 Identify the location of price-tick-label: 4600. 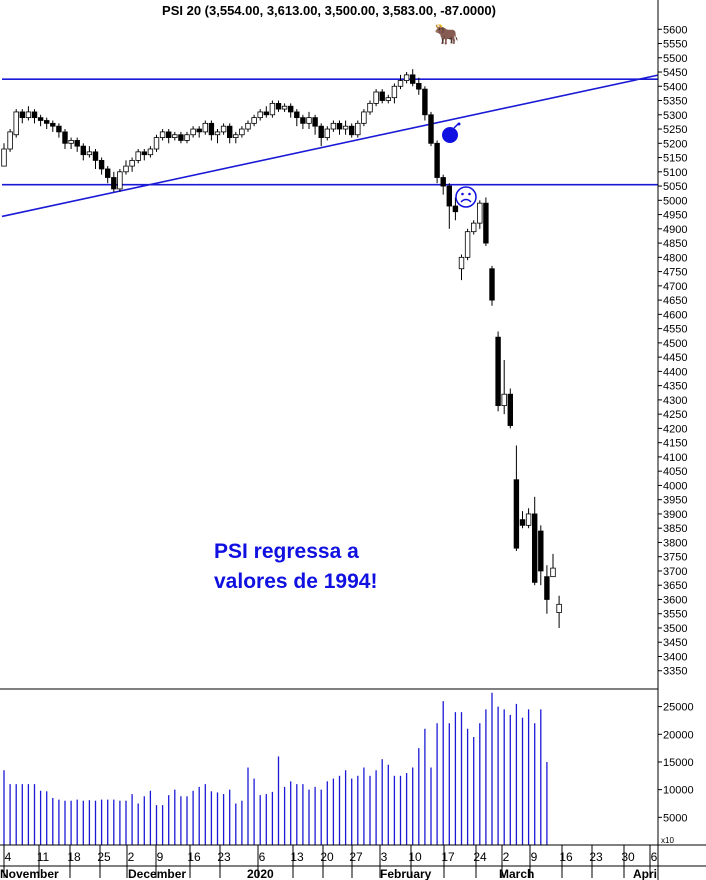
(675, 315).